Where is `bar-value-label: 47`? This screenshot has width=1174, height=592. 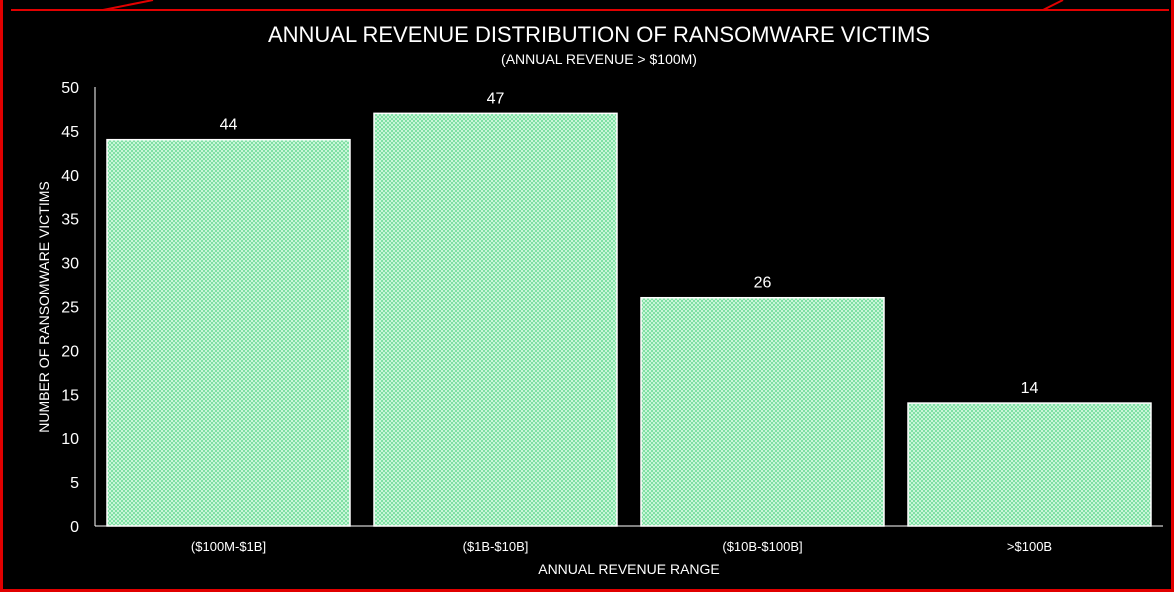 bar-value-label: 47 is located at coordinates (496, 98).